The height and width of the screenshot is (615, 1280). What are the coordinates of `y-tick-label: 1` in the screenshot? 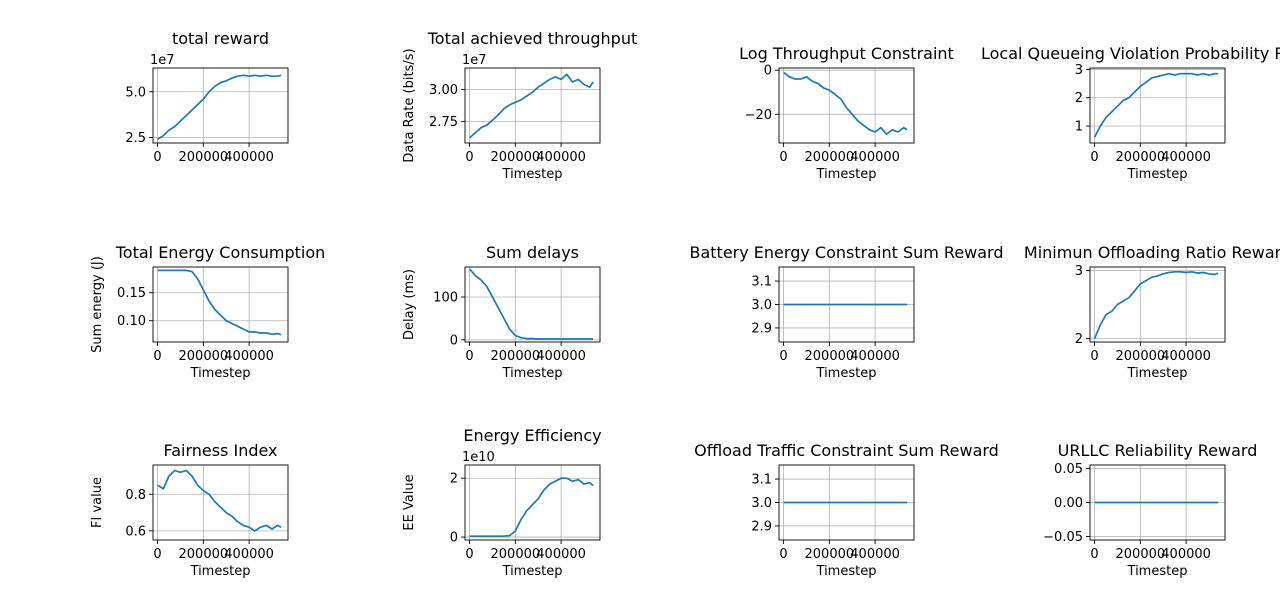 It's located at (1079, 127).